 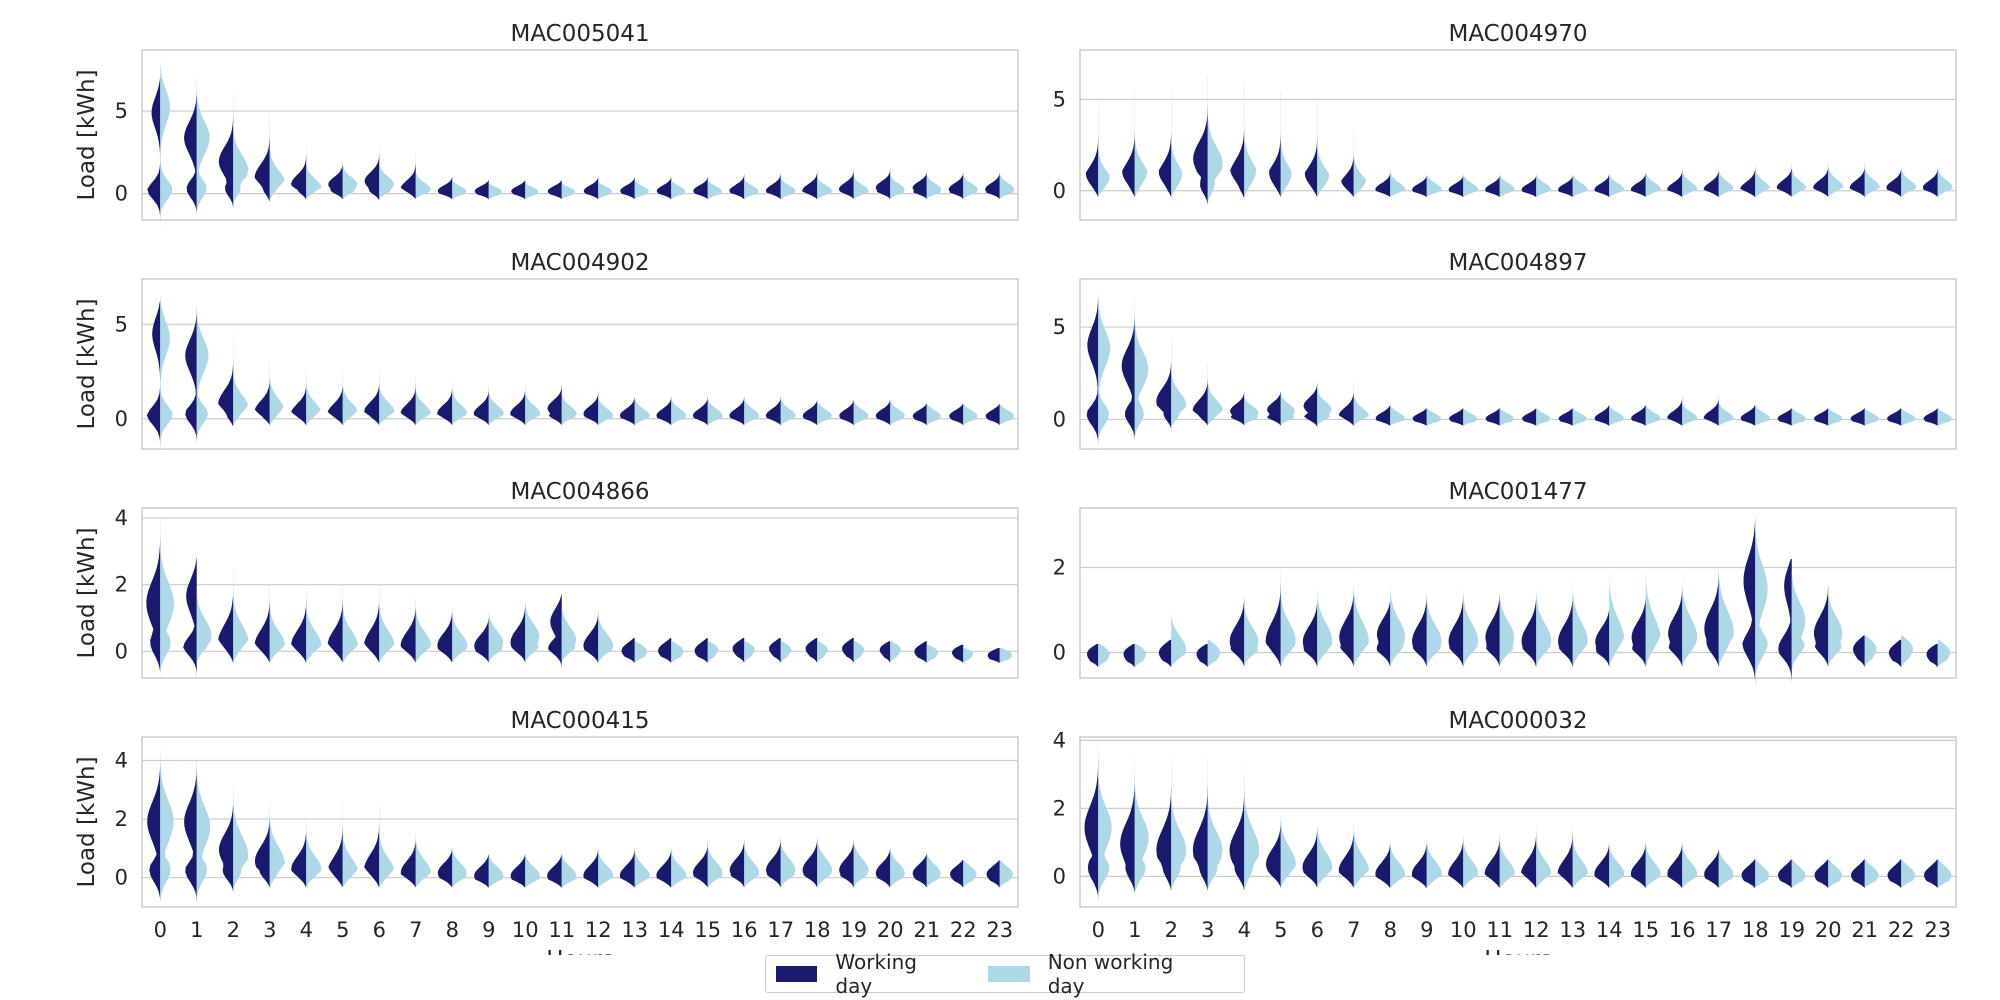 I want to click on panel-6-frame, so click(x=580, y=822).